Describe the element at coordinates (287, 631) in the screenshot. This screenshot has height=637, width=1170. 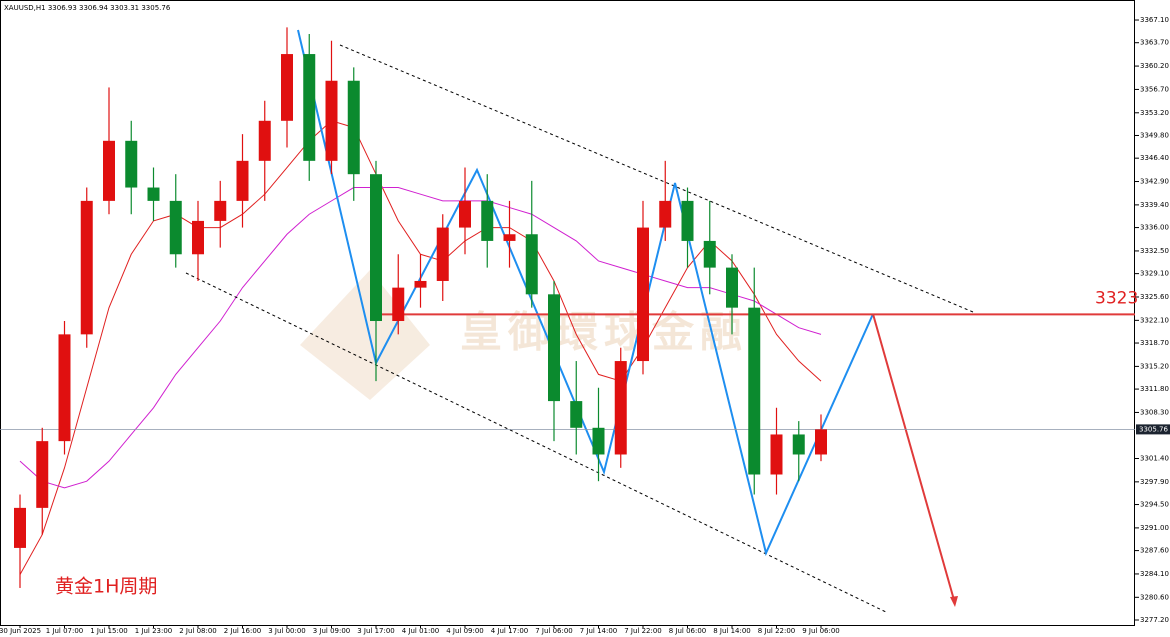
I see `x-tick-label: 3 Jul 00:00` at that location.